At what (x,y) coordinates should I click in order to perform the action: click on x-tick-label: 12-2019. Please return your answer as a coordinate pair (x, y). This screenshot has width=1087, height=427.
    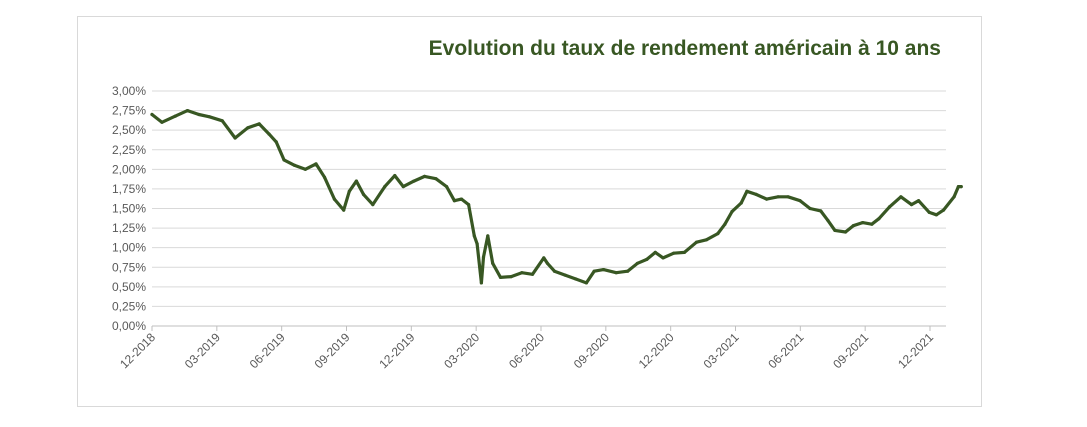
    Looking at the image, I should click on (396, 350).